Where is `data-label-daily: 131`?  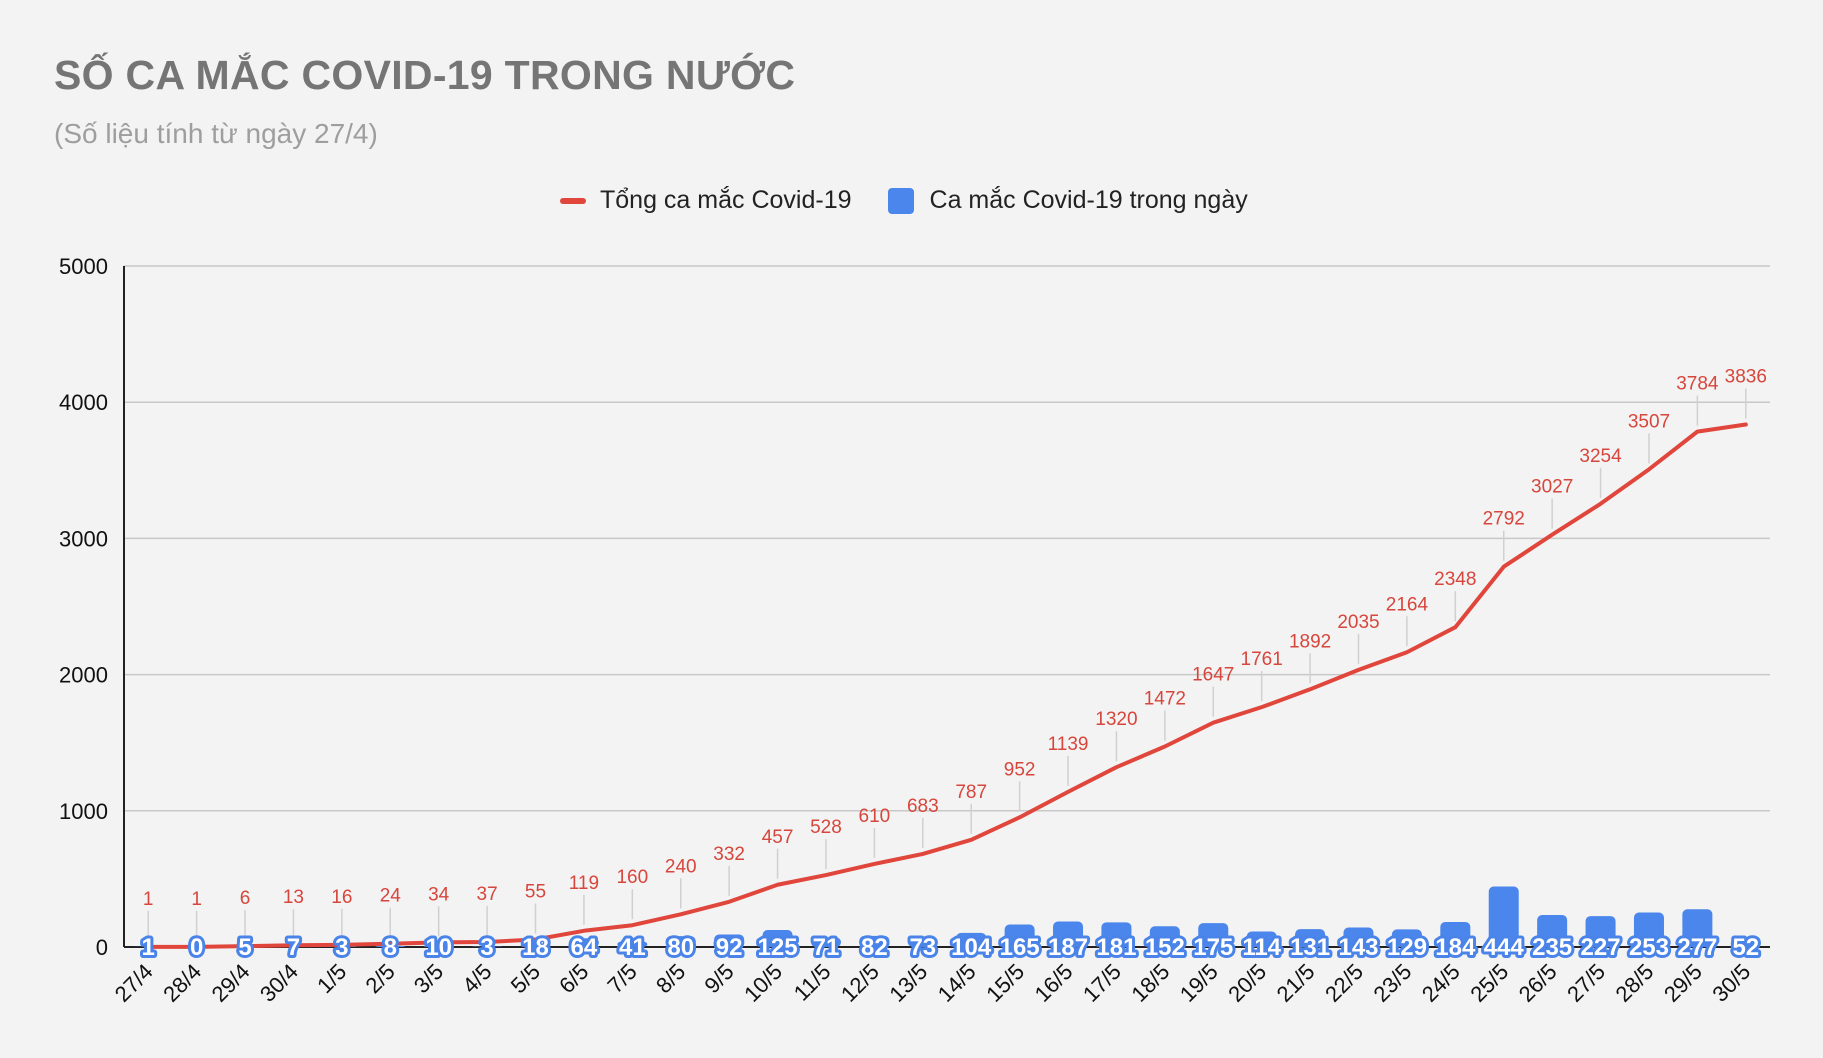
data-label-daily: 131 is located at coordinates (1310, 947).